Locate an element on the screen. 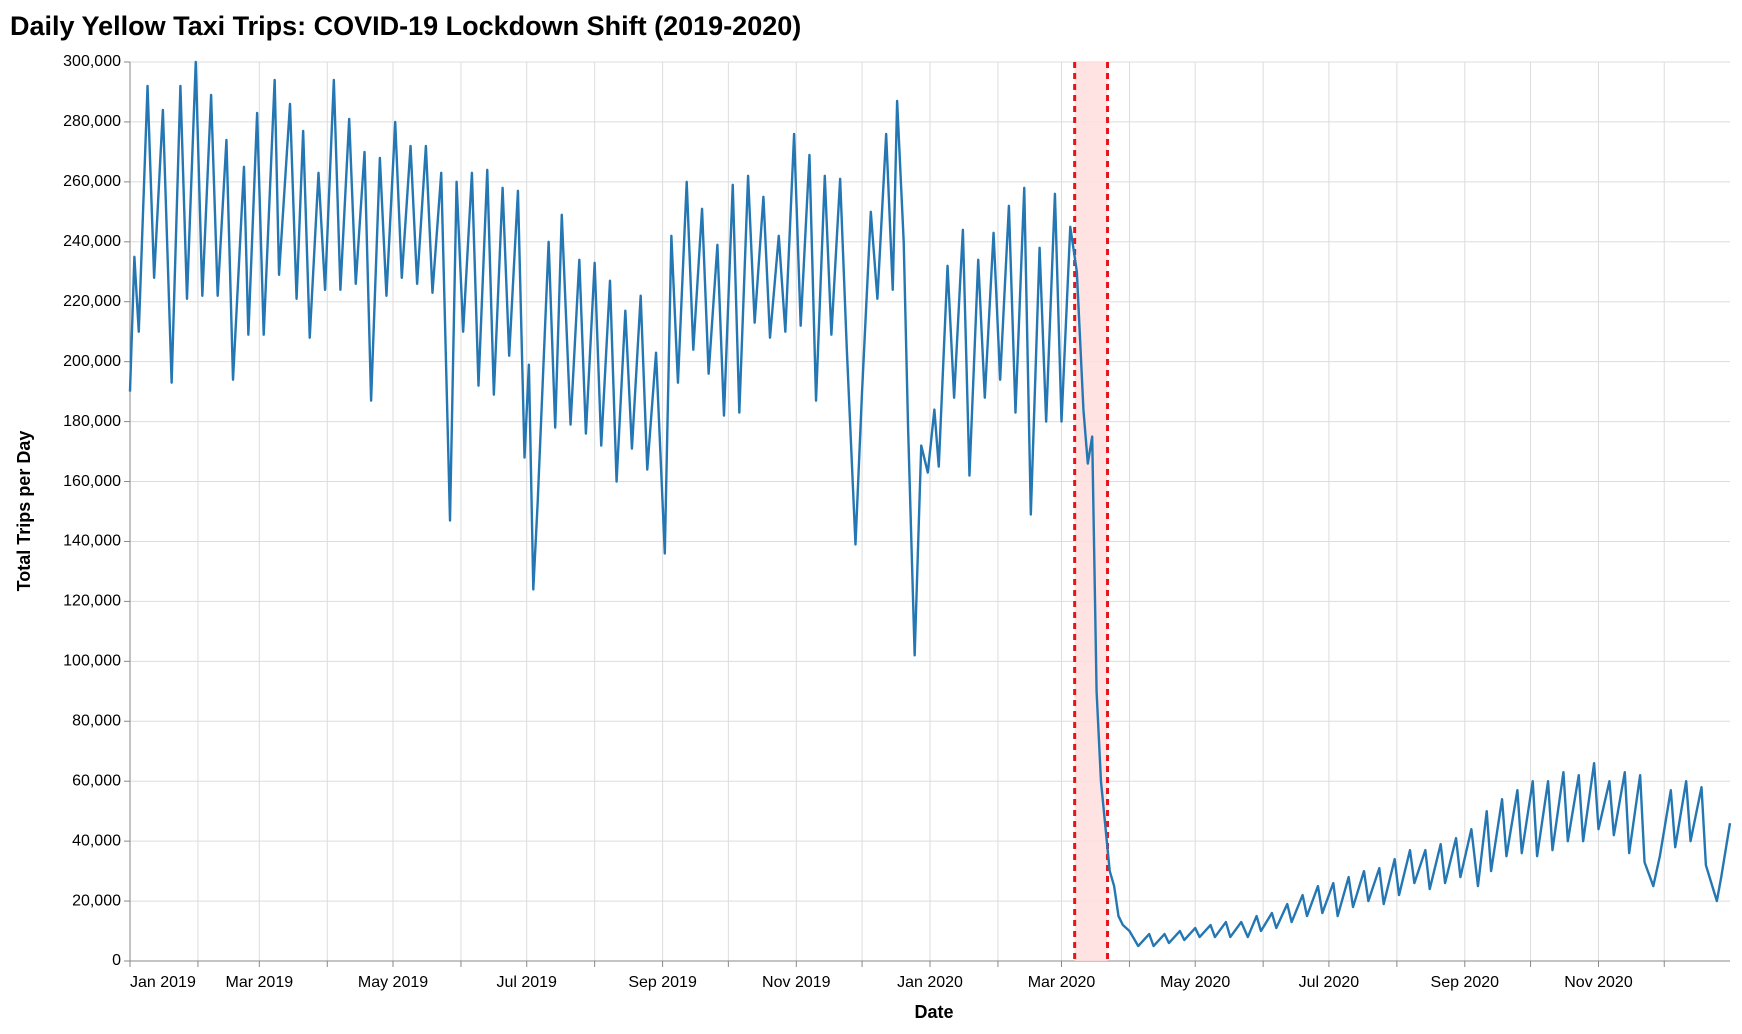 The width and height of the screenshot is (1742, 1034). y-tick-label: 280,000 is located at coordinates (92, 121).